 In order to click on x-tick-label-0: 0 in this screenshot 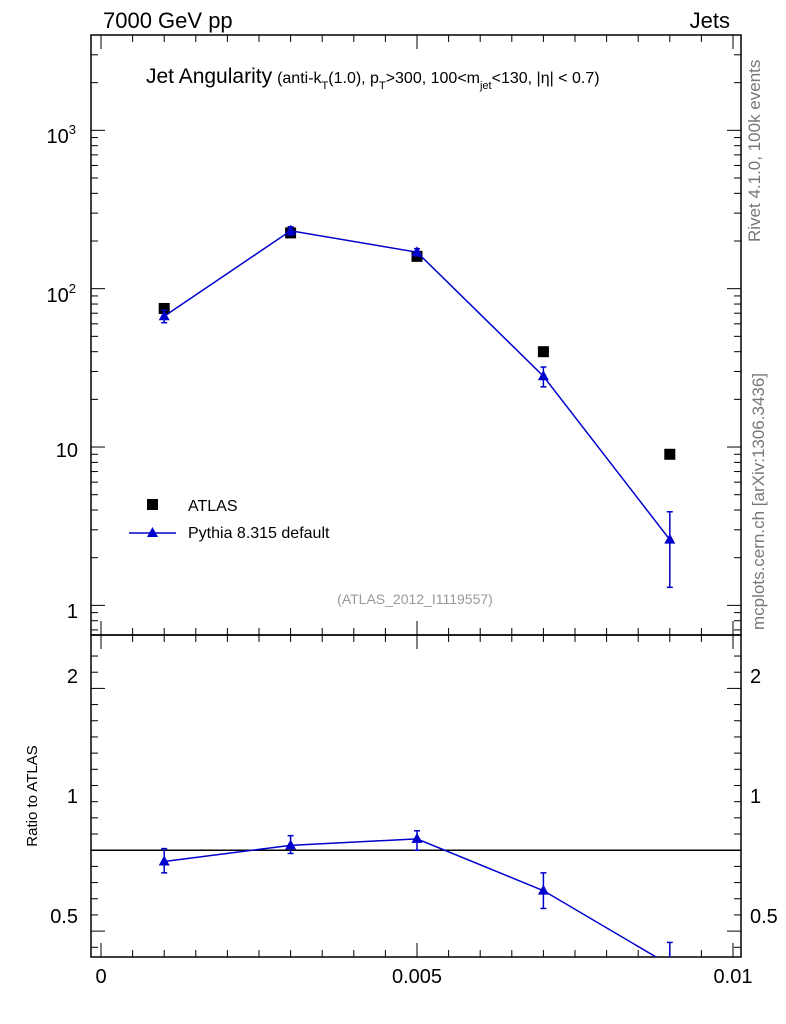, I will do `click(100, 977)`.